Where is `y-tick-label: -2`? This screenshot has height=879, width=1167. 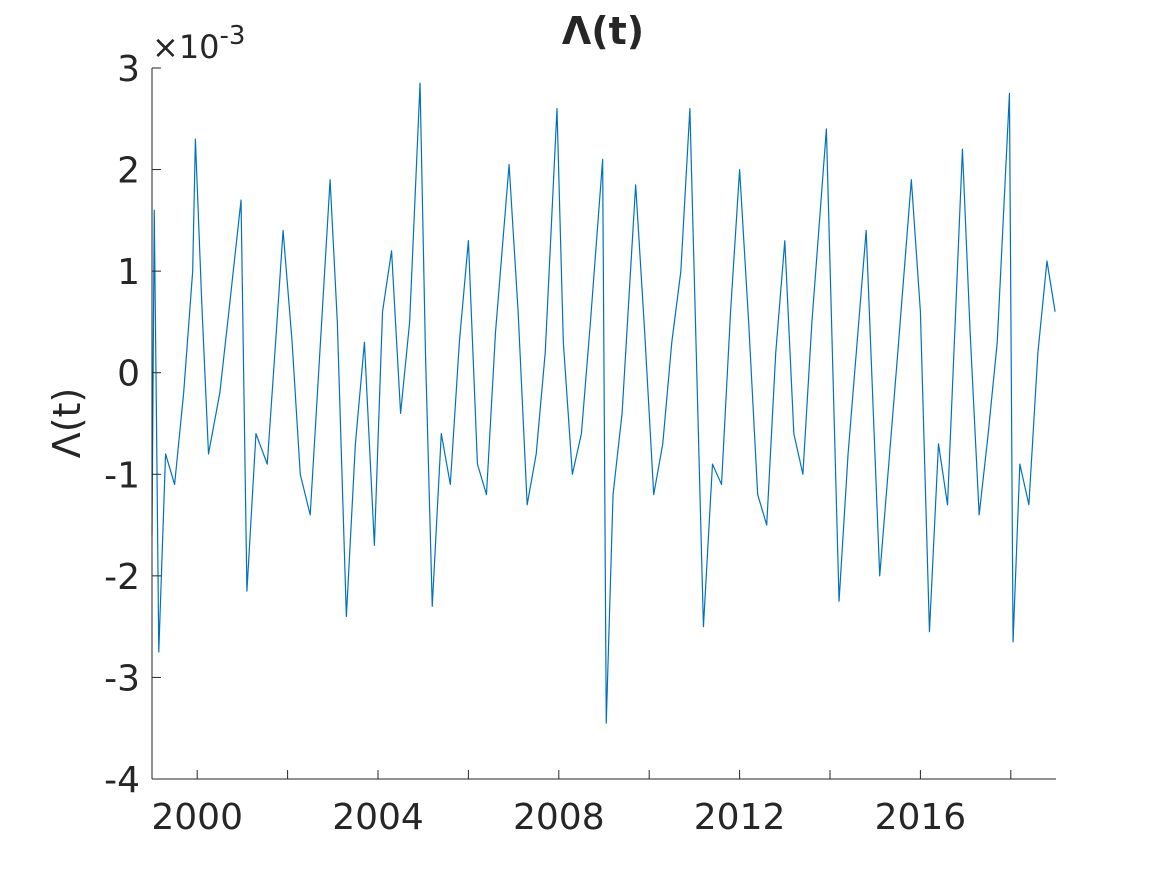
y-tick-label: -2 is located at coordinates (122, 577).